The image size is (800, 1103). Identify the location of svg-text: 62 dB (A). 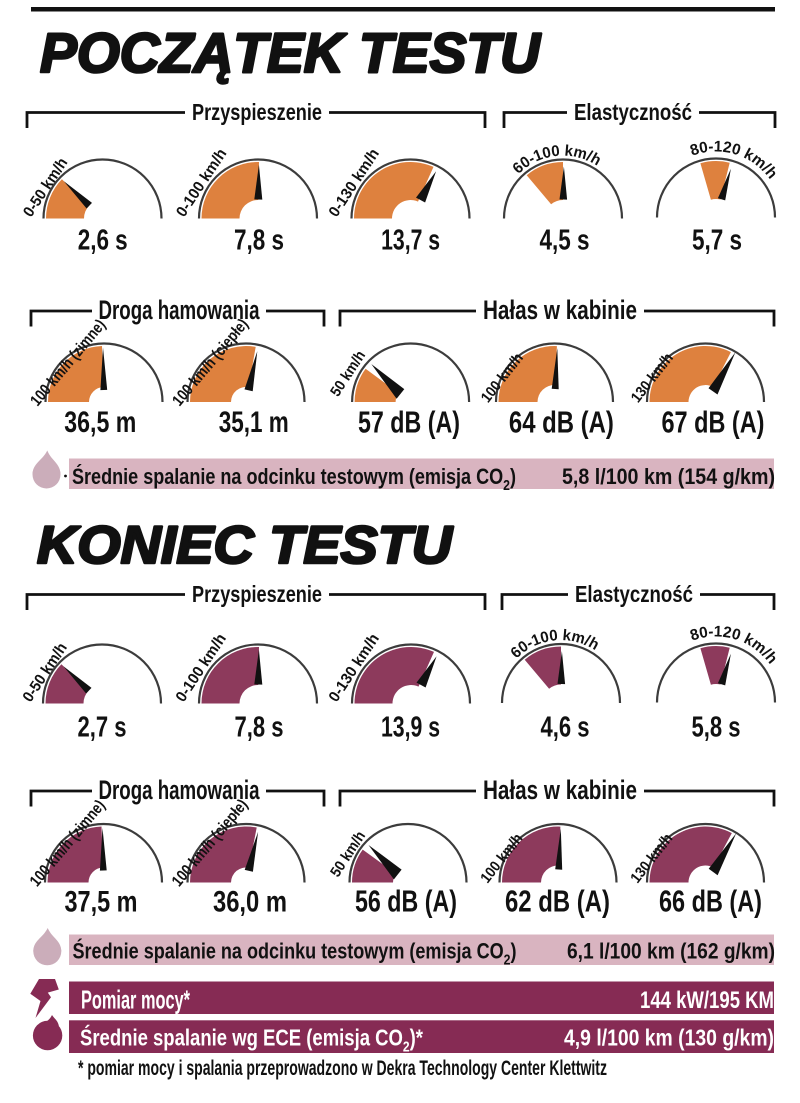
(557, 901).